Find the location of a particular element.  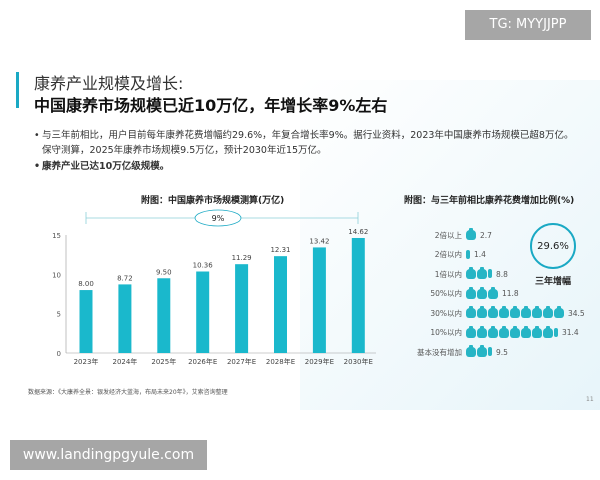

watermark-bottom: www.landingpgyule.com is located at coordinates (108, 455).